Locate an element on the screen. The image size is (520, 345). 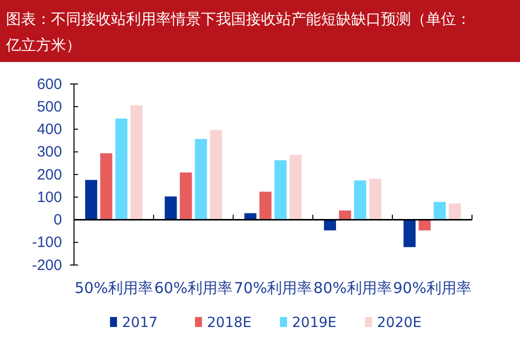
y-tick-label: 300 is located at coordinates (49, 152).